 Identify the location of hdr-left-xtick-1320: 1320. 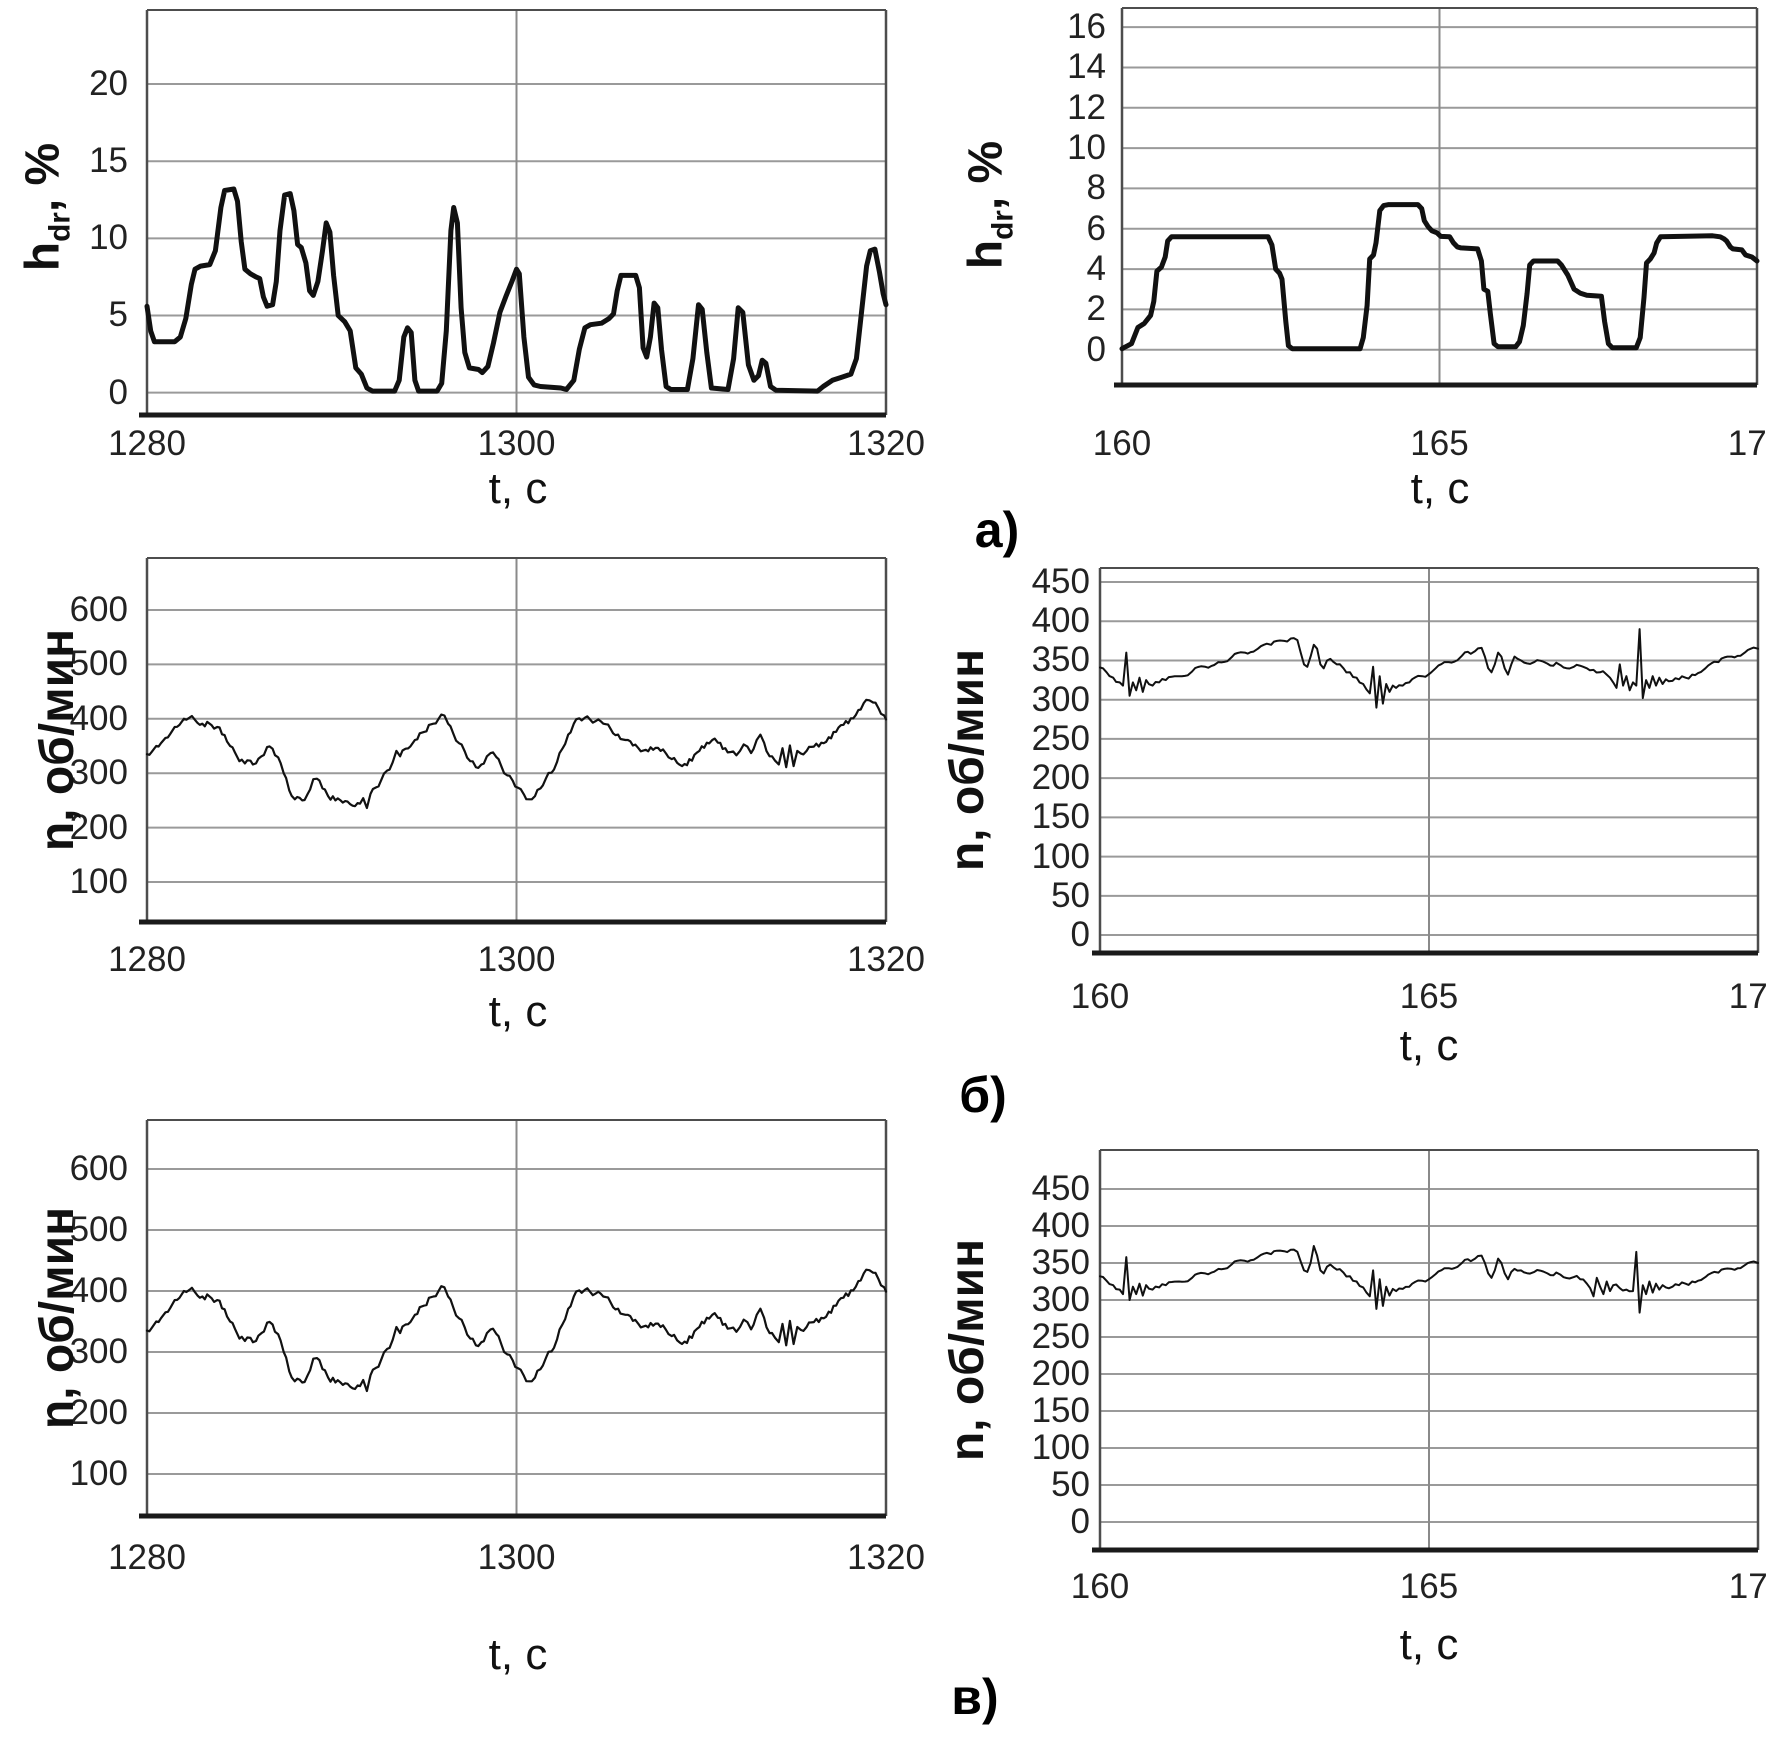
(886, 443).